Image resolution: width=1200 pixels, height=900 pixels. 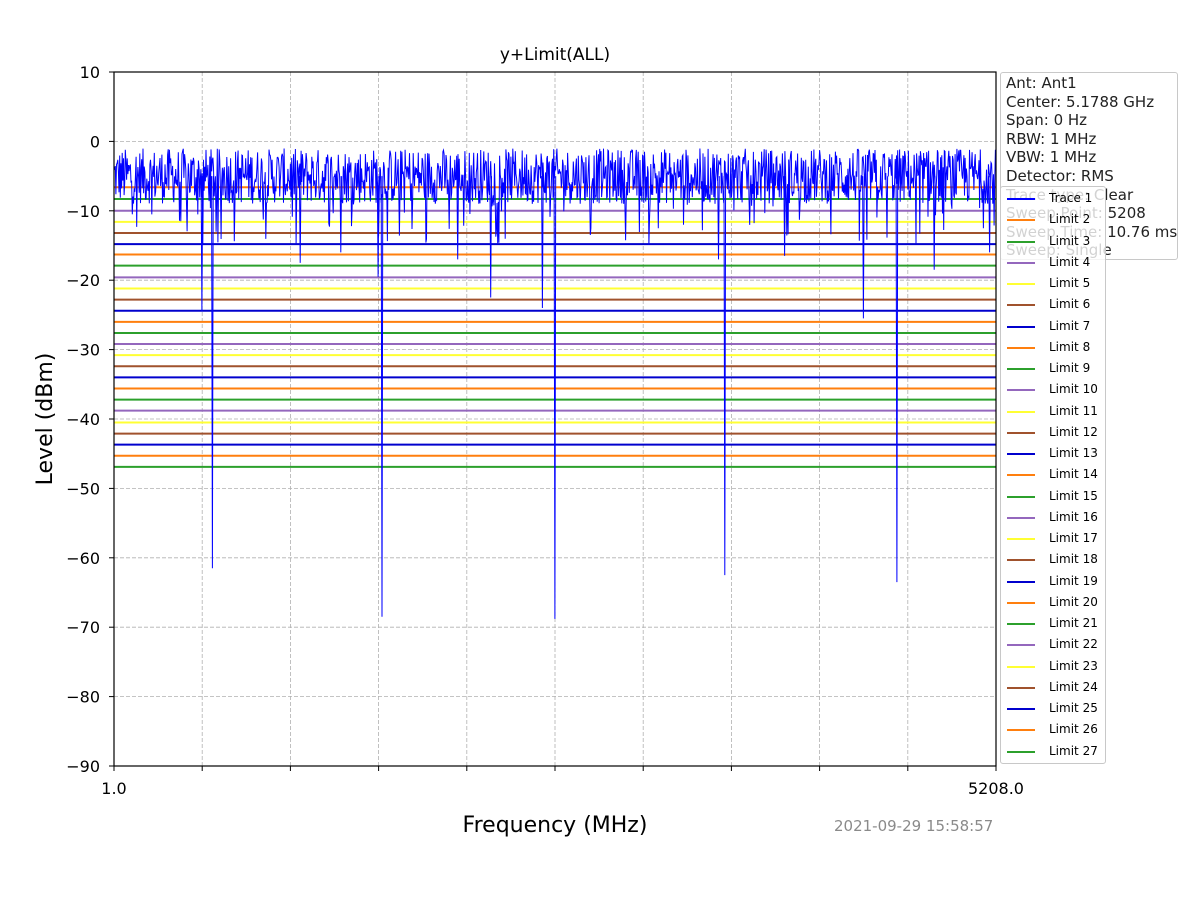 I want to click on legend-item: Limit 12, so click(x=1053, y=432).